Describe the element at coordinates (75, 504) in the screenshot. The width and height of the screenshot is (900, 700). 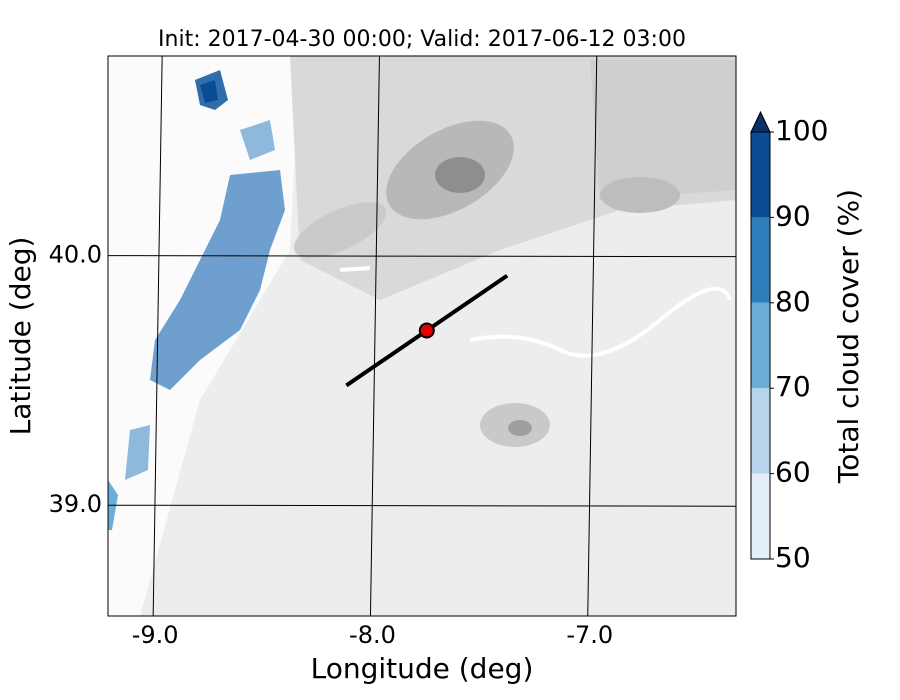
I see `y-tick-label: 39.0` at that location.